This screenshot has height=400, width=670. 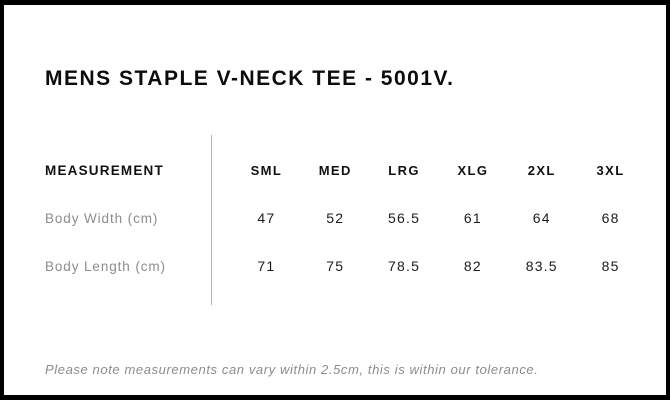 What do you see at coordinates (541, 170) in the screenshot?
I see `size-column-header-2xl: 2XL` at bounding box center [541, 170].